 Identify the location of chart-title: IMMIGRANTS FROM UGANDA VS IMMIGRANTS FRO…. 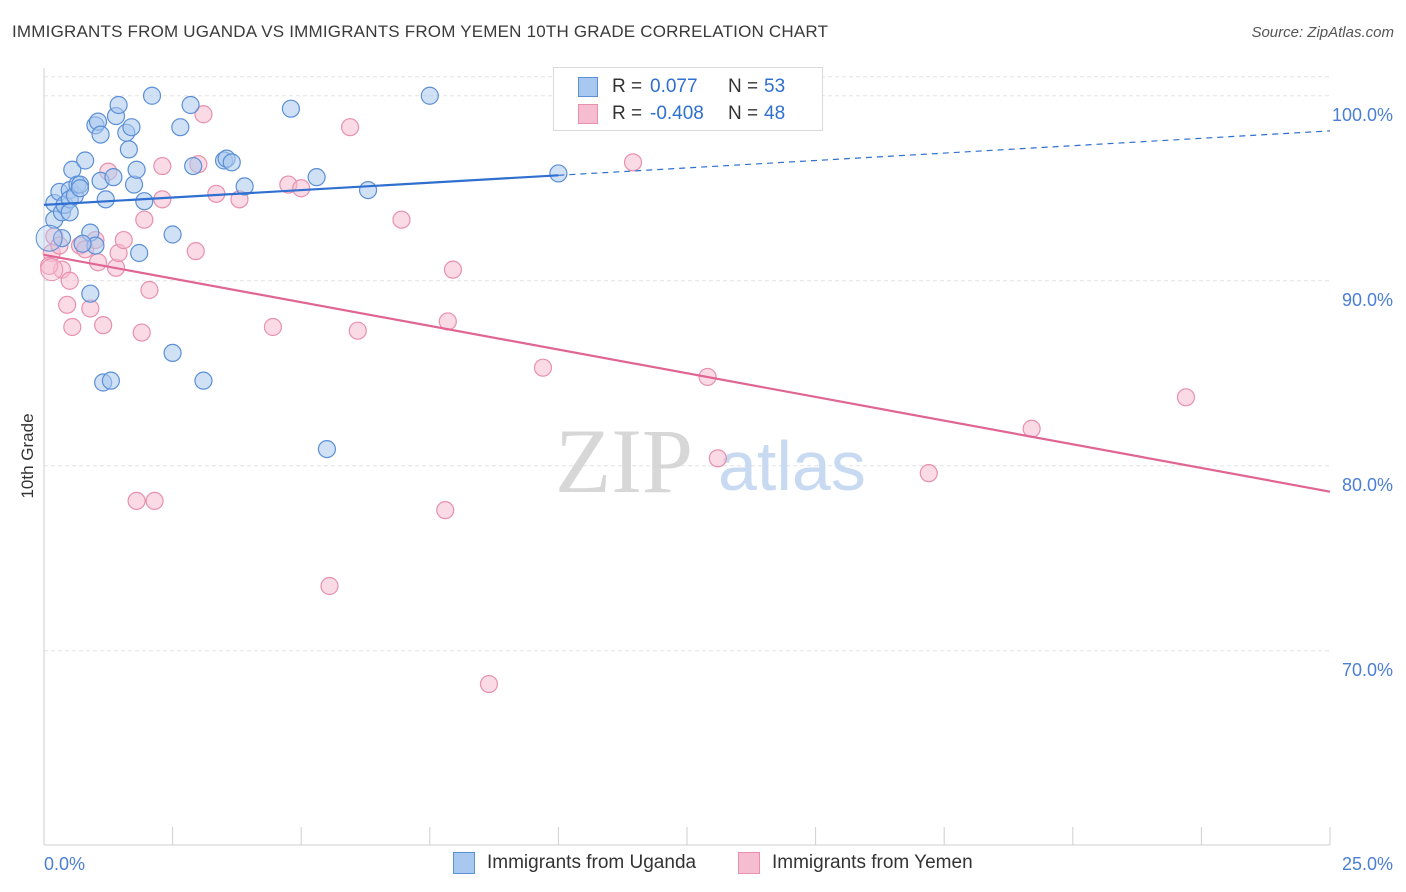
(420, 31).